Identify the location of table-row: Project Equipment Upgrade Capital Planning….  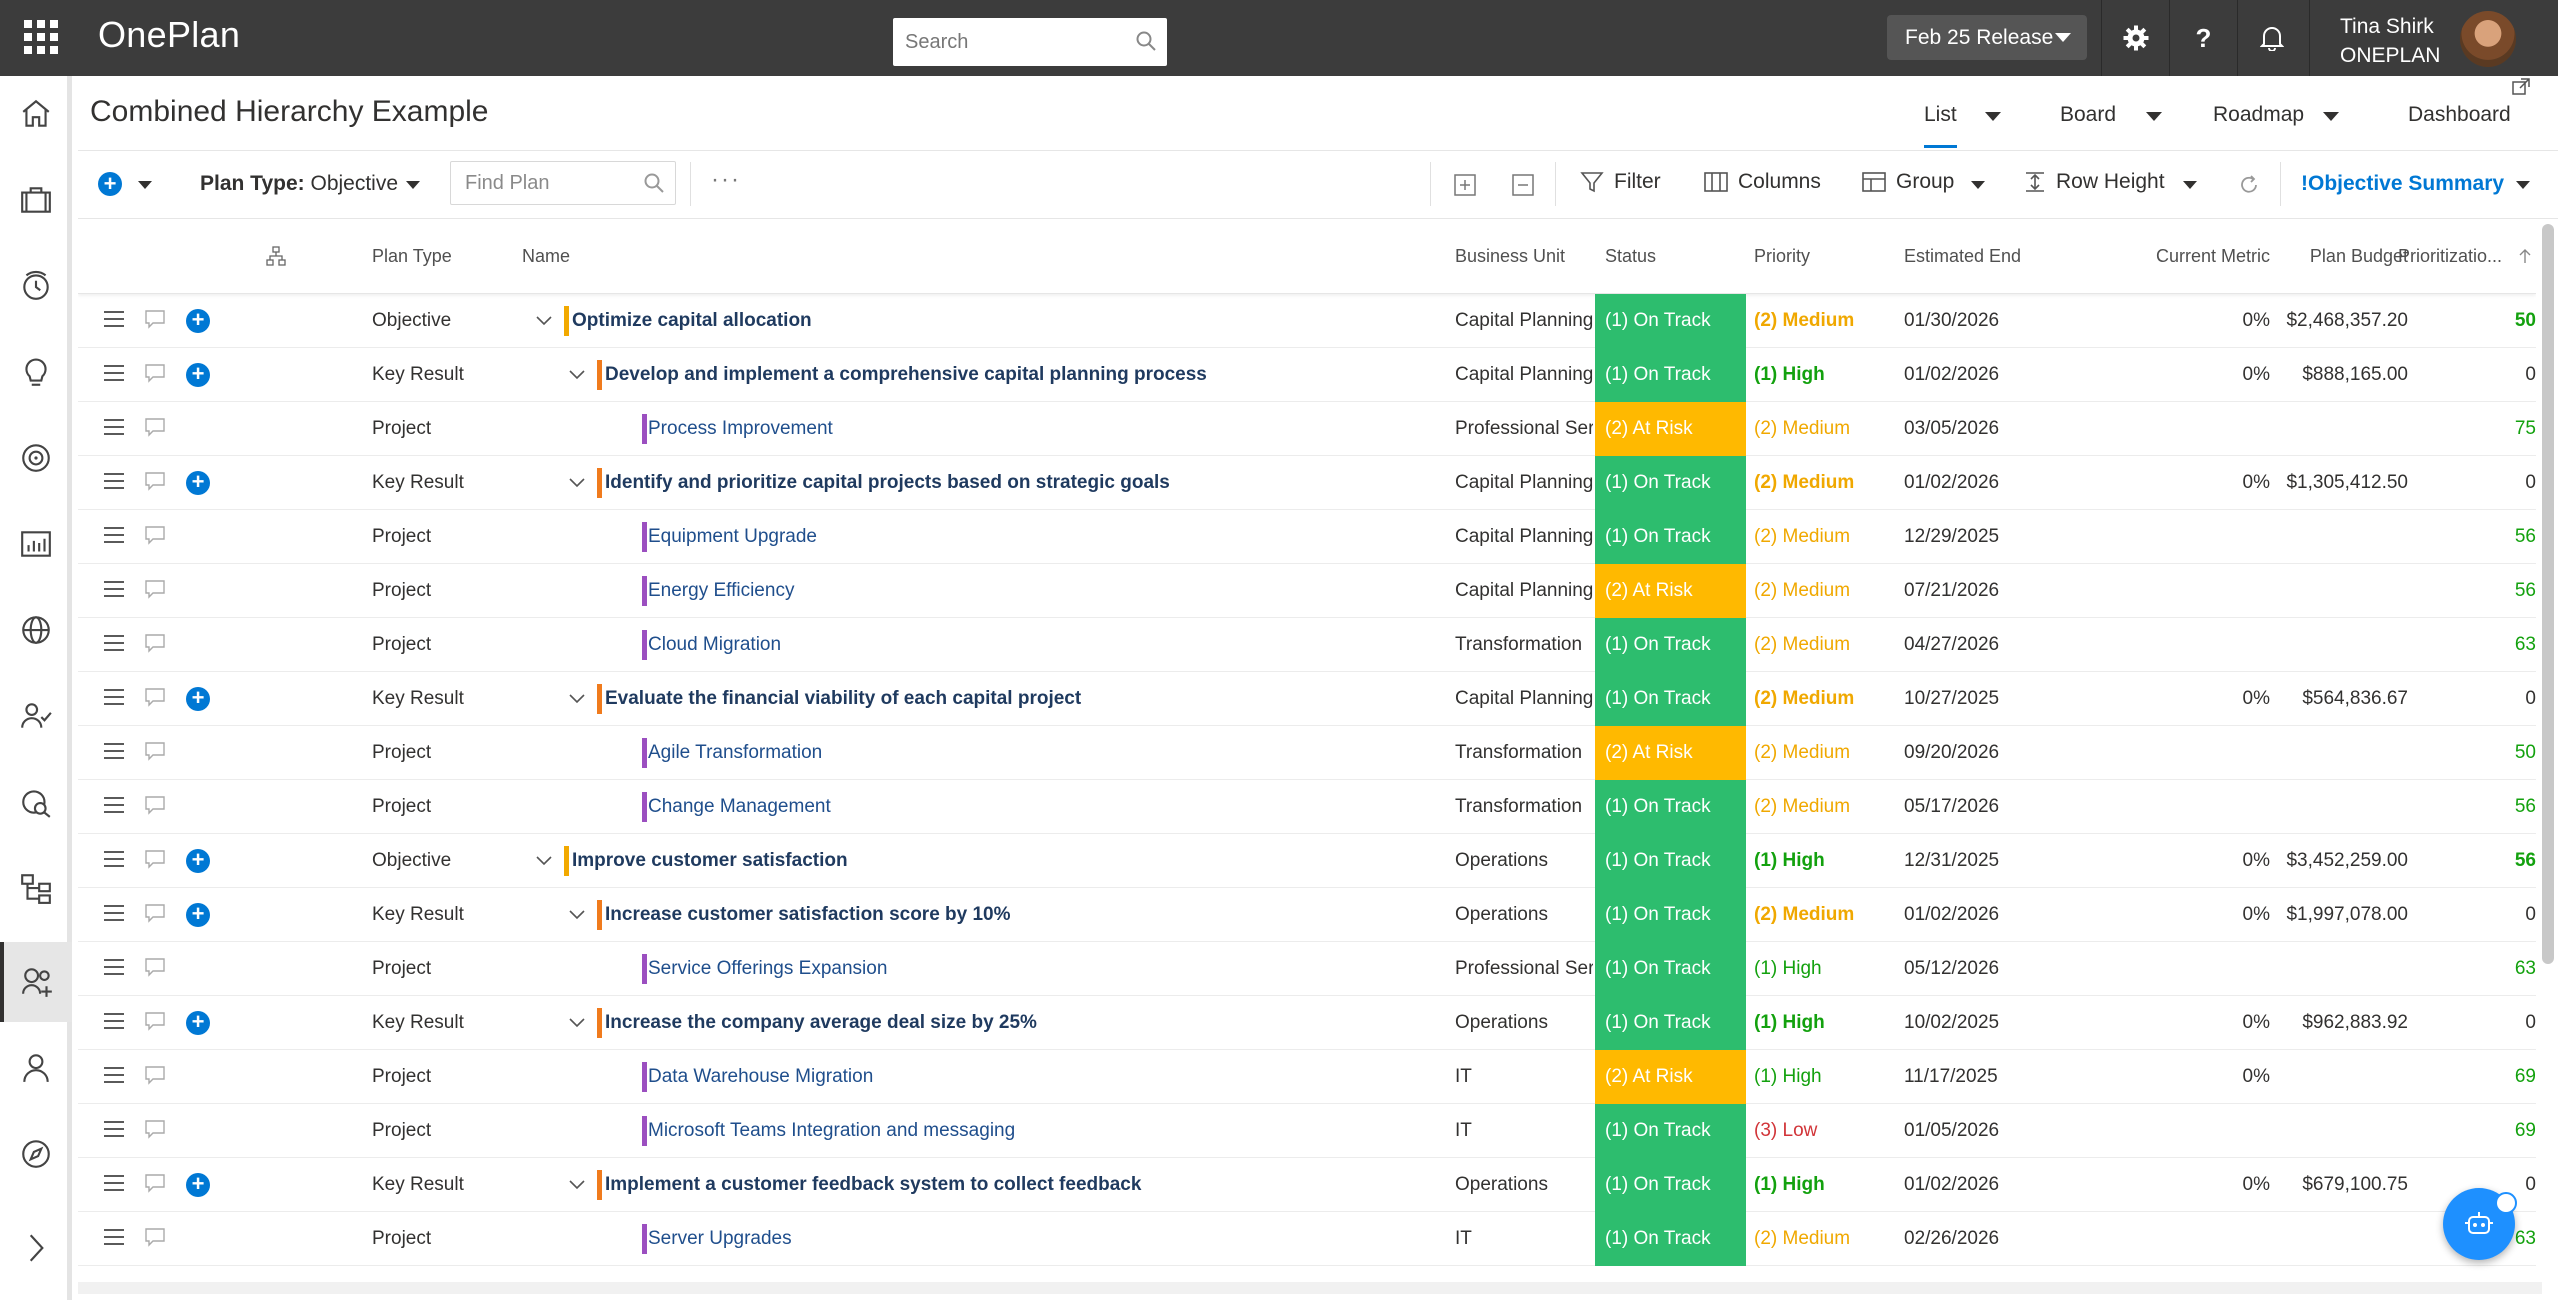
(1307, 537).